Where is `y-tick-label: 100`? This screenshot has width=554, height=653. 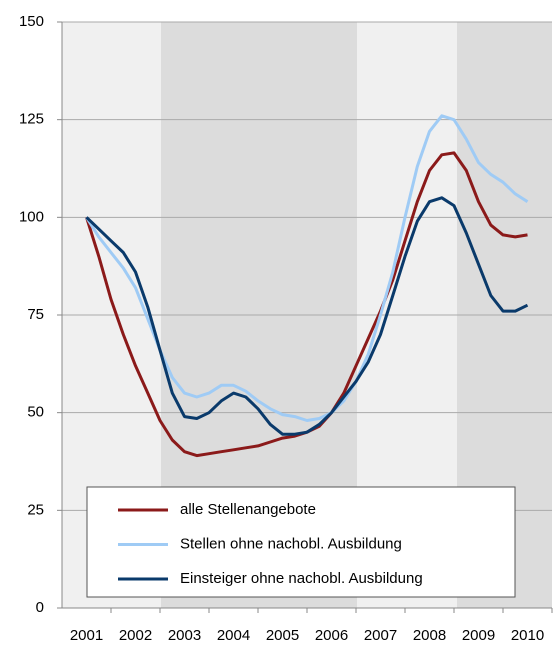
y-tick-label: 100 is located at coordinates (31, 216).